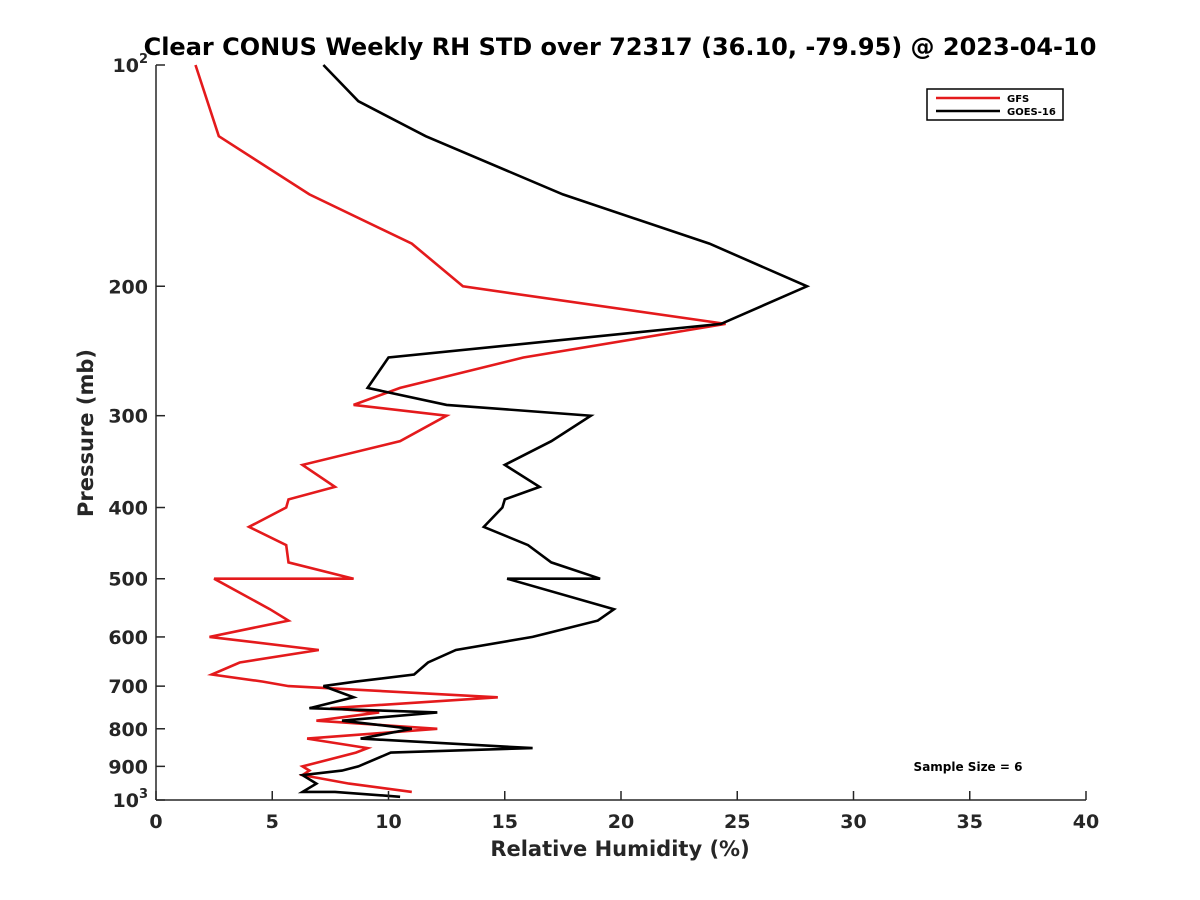  I want to click on x-tick-label: 30, so click(853, 822).